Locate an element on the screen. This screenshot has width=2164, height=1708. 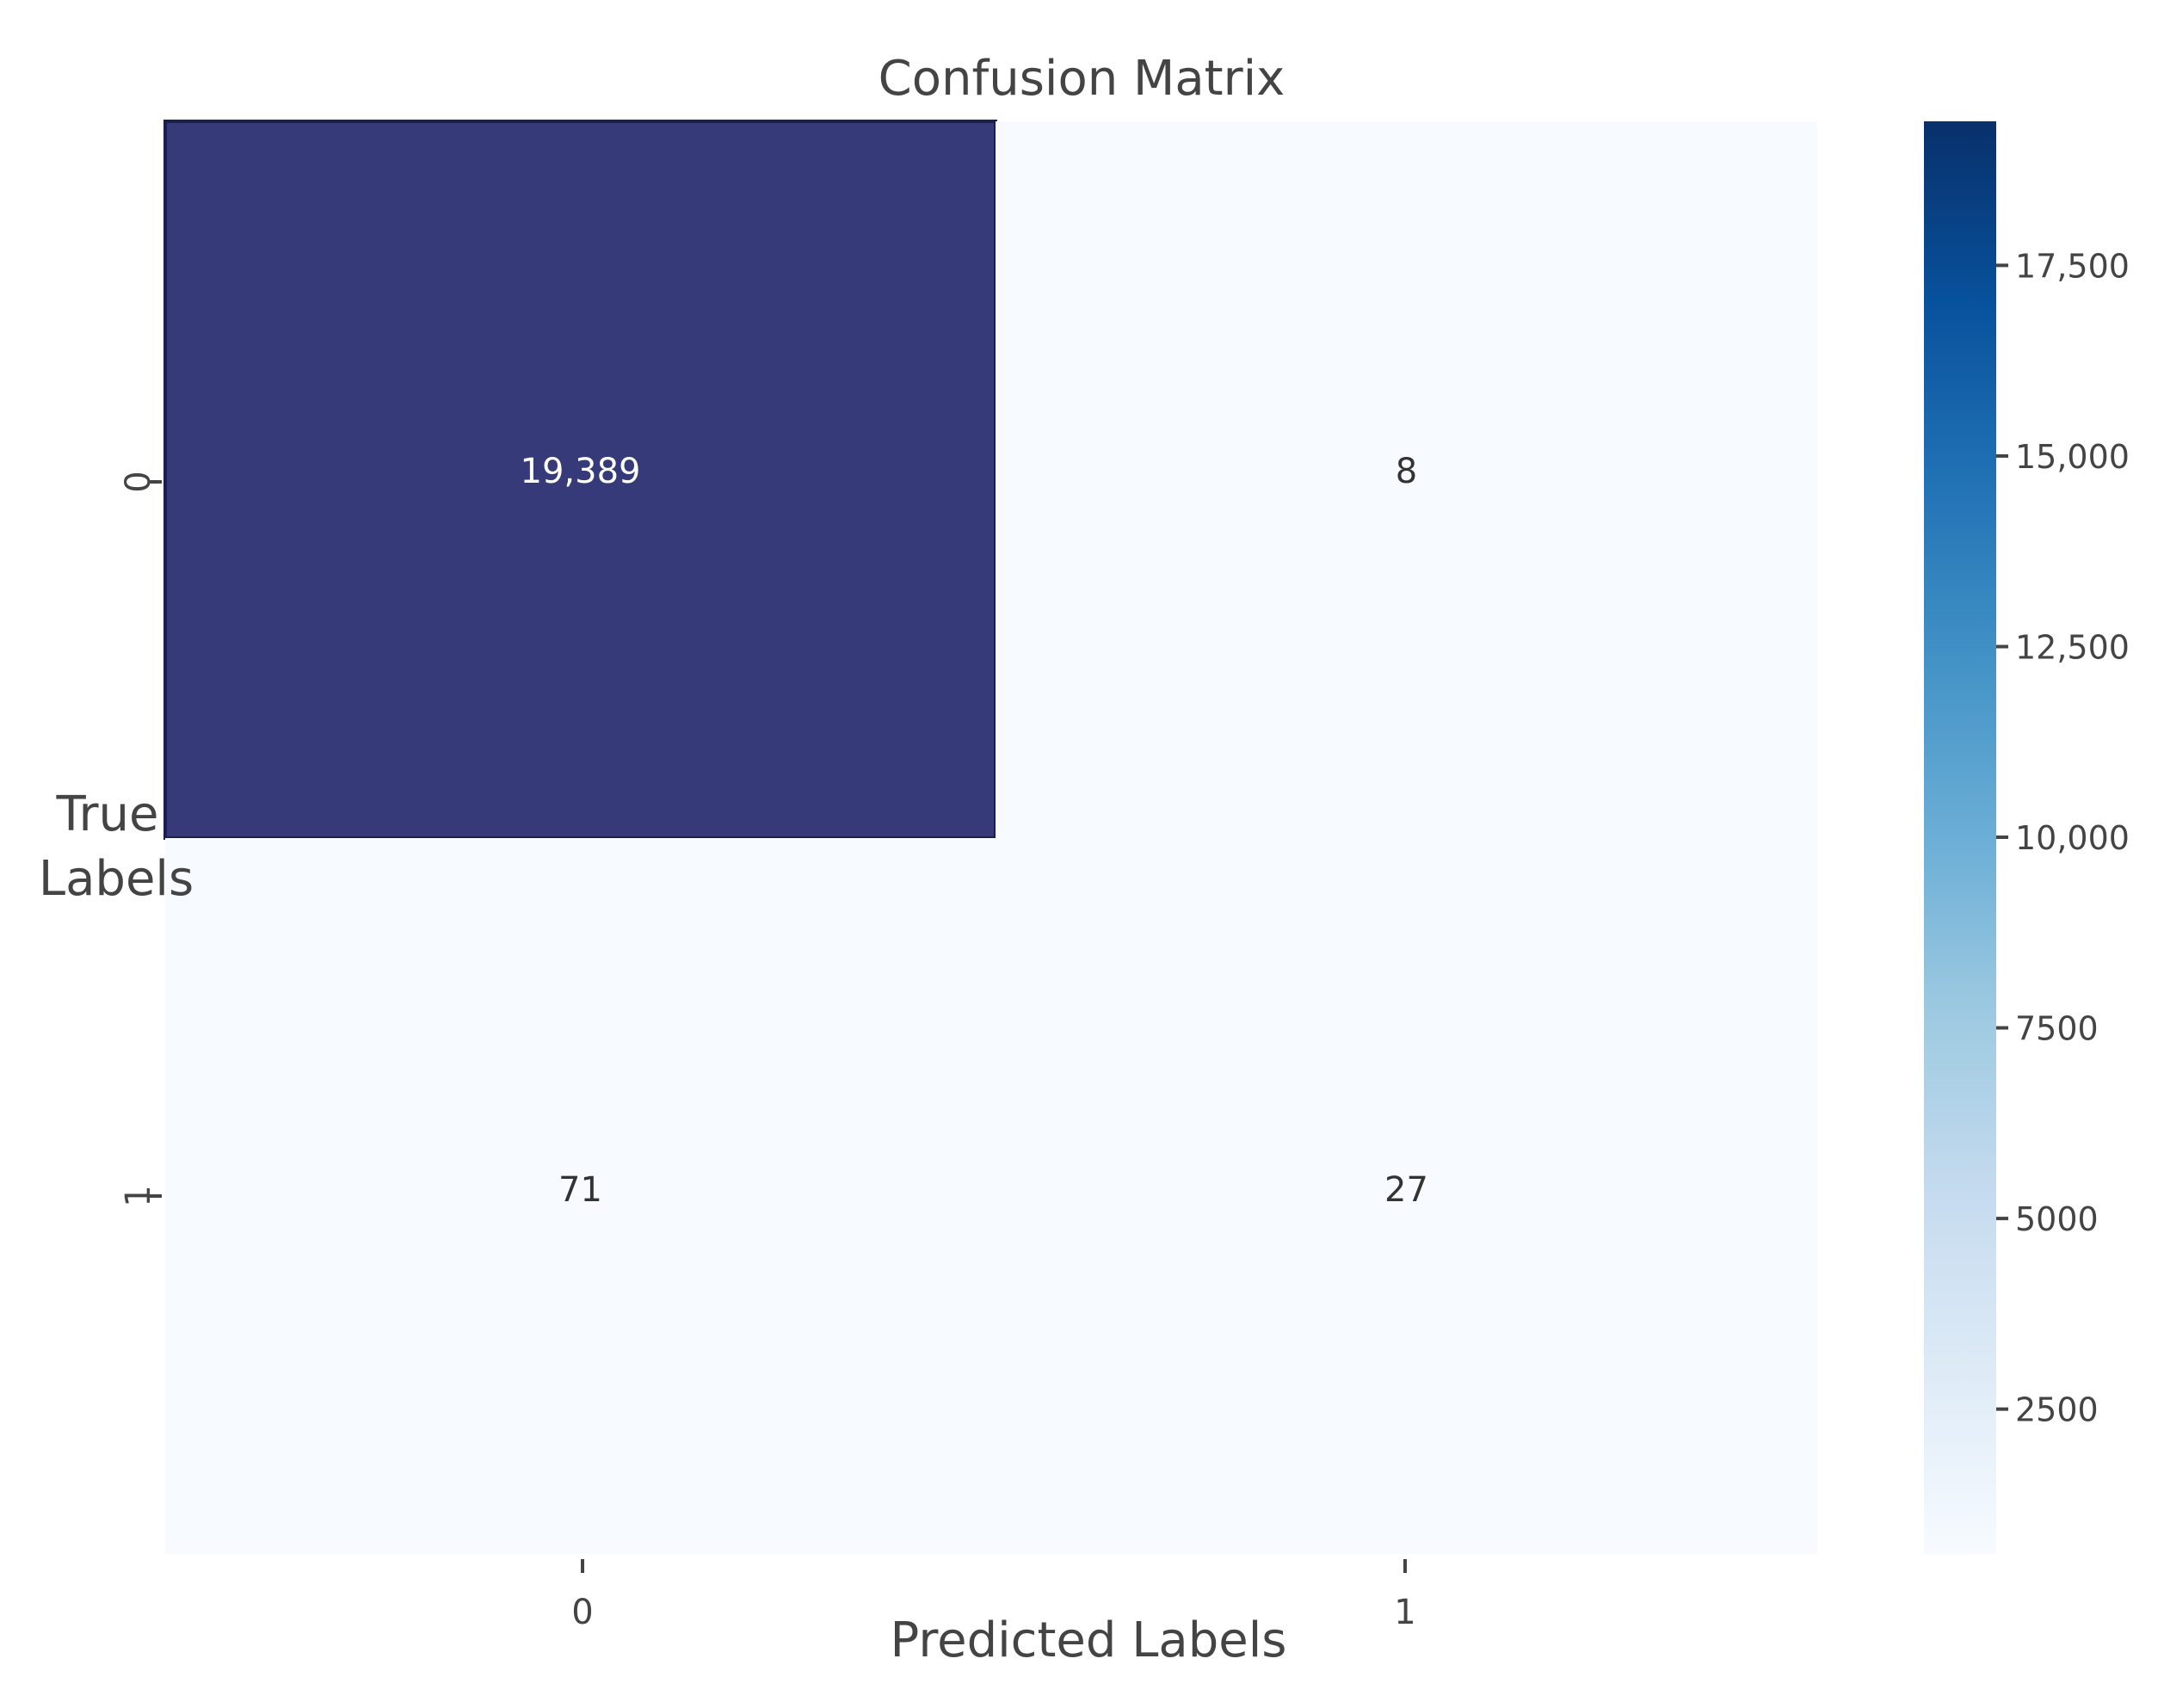
colorbar-tick-label: 17,500 is located at coordinates (2072, 266).